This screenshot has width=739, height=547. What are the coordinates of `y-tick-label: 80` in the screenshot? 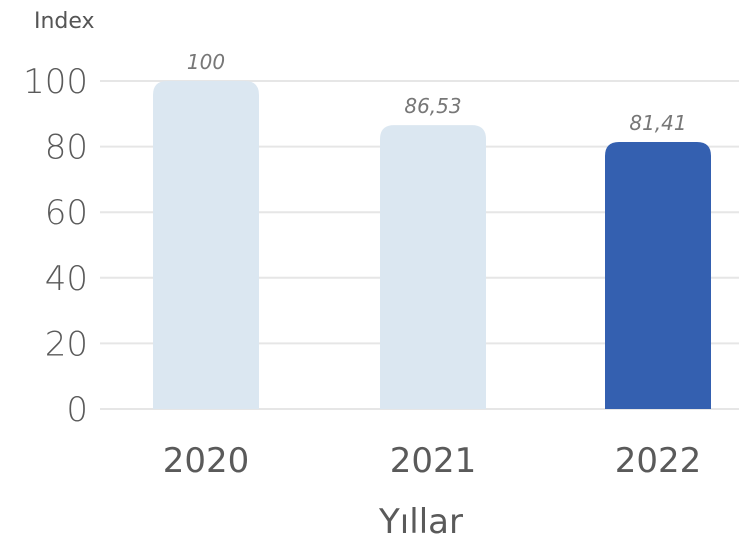 It's located at (66, 148).